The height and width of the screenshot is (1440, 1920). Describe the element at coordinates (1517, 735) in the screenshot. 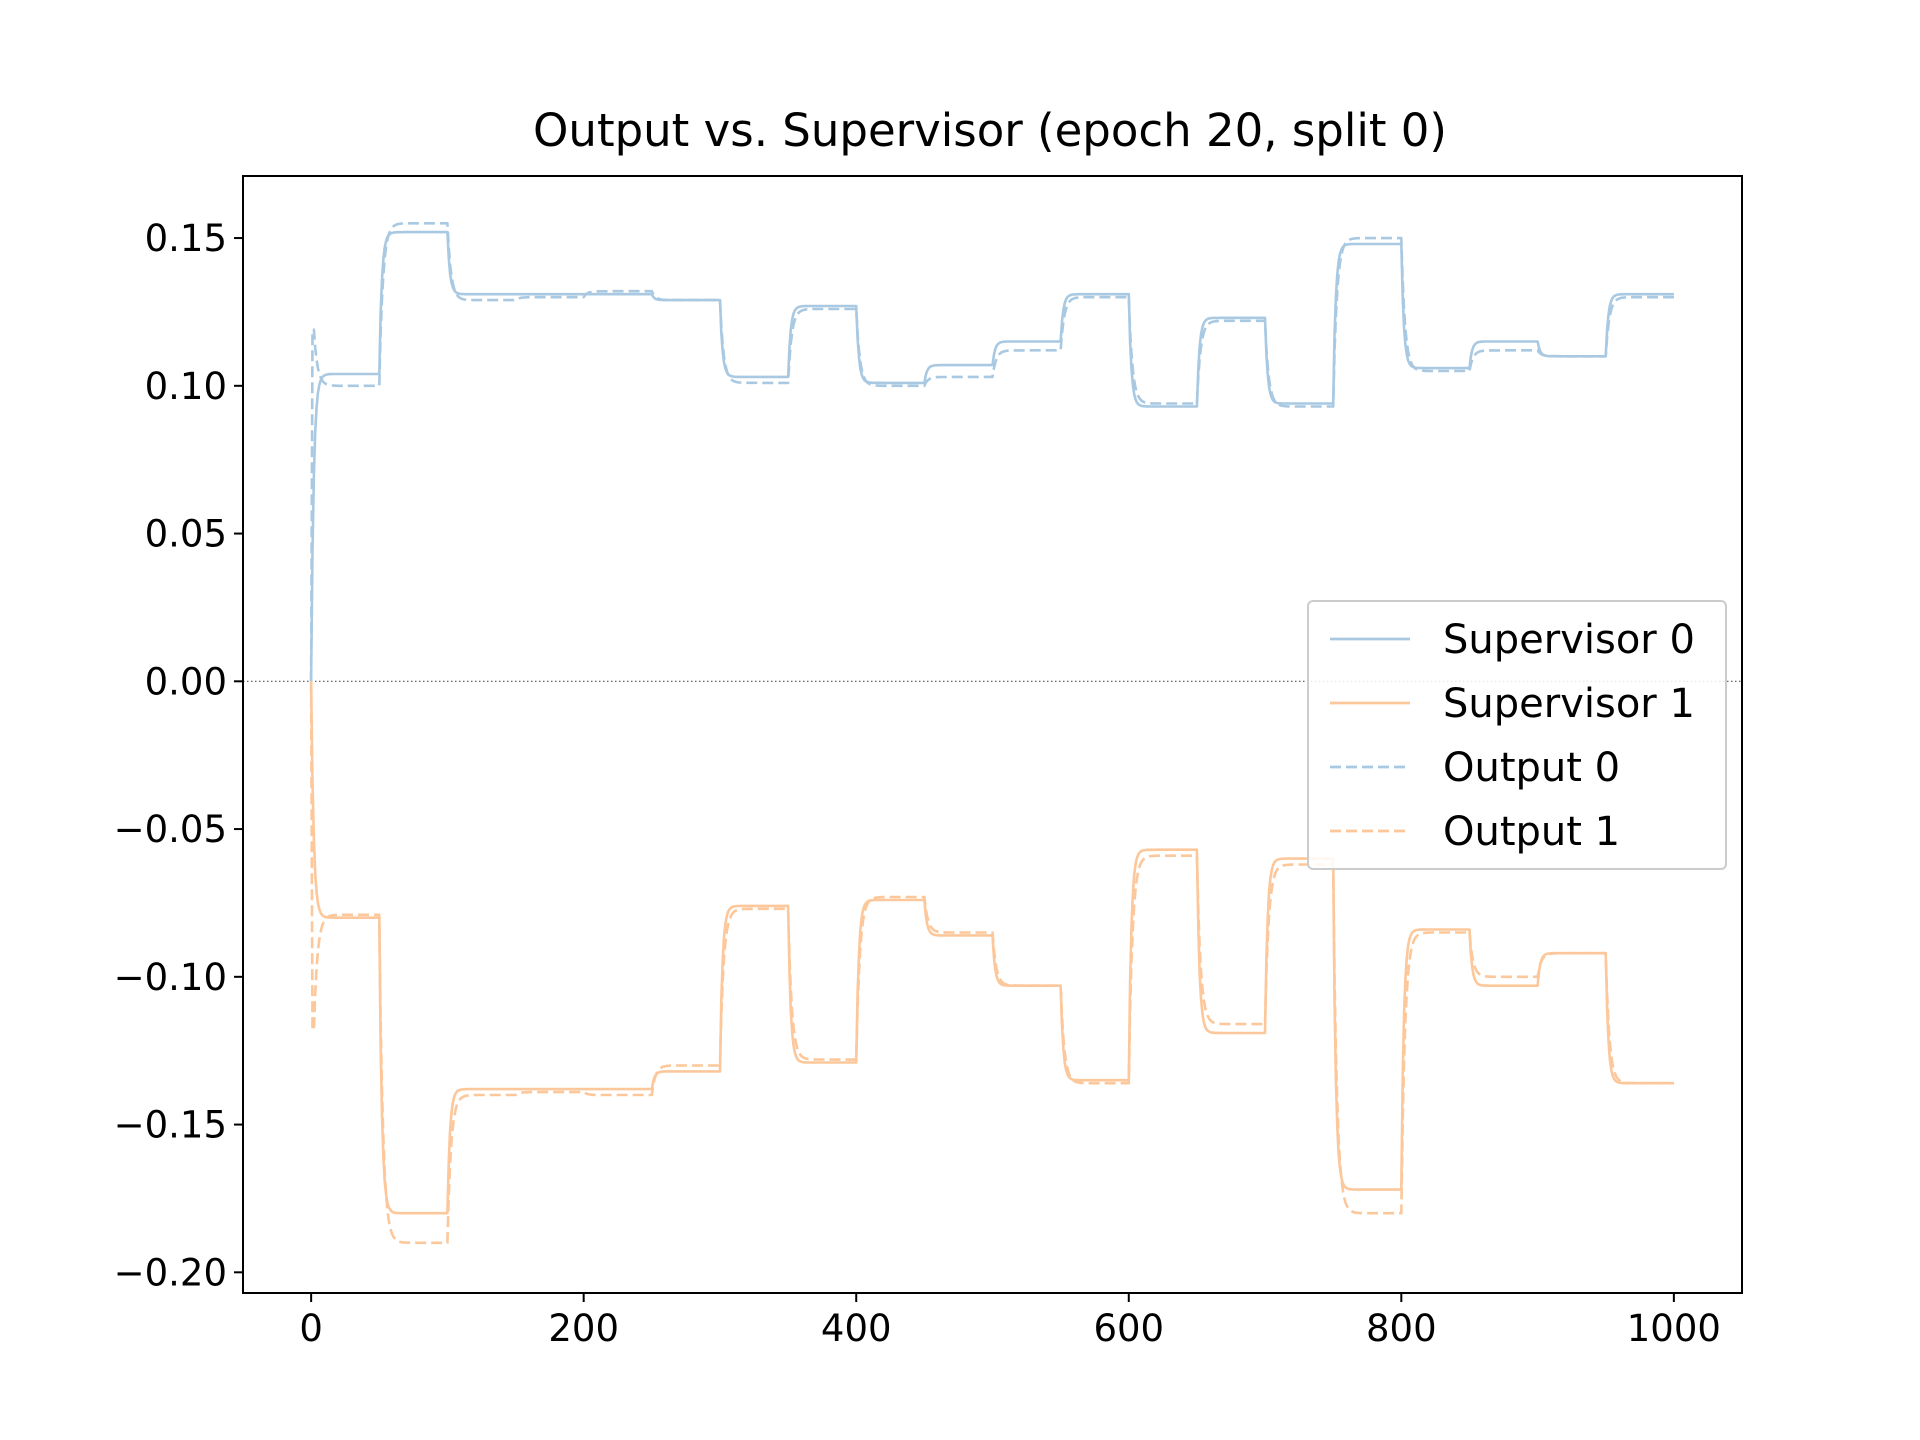

I see `legend-box` at that location.